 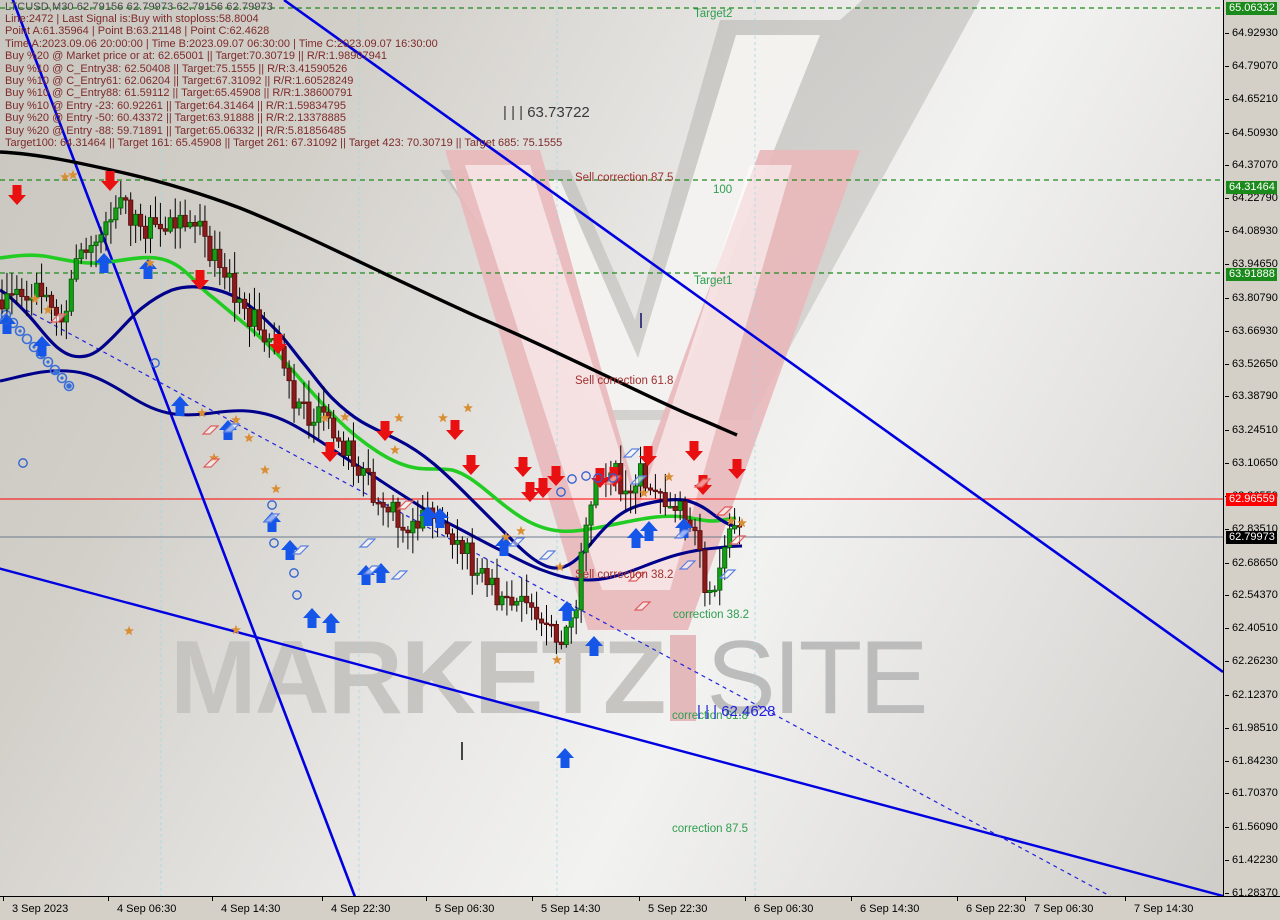 What do you see at coordinates (1255, 661) in the screenshot?
I see `price-tick-value: 62.26230` at bounding box center [1255, 661].